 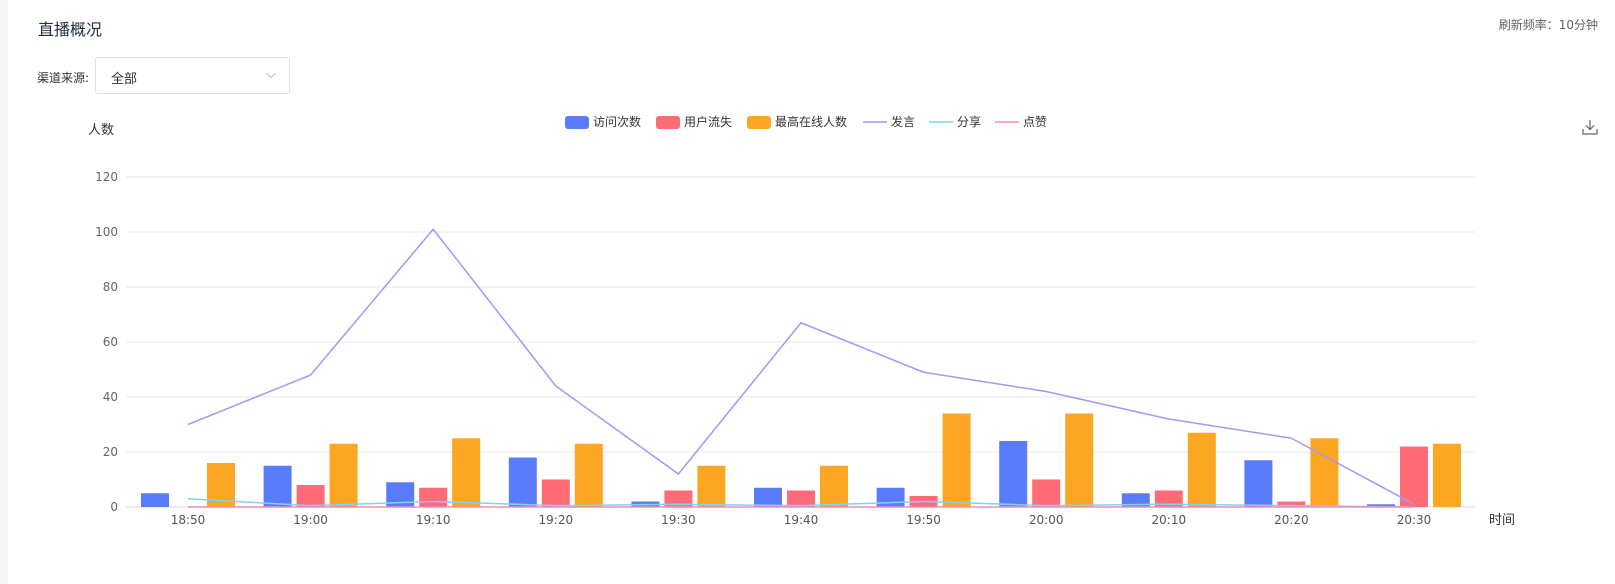 What do you see at coordinates (310, 520) in the screenshot?
I see `x-tick-label: 19:00` at bounding box center [310, 520].